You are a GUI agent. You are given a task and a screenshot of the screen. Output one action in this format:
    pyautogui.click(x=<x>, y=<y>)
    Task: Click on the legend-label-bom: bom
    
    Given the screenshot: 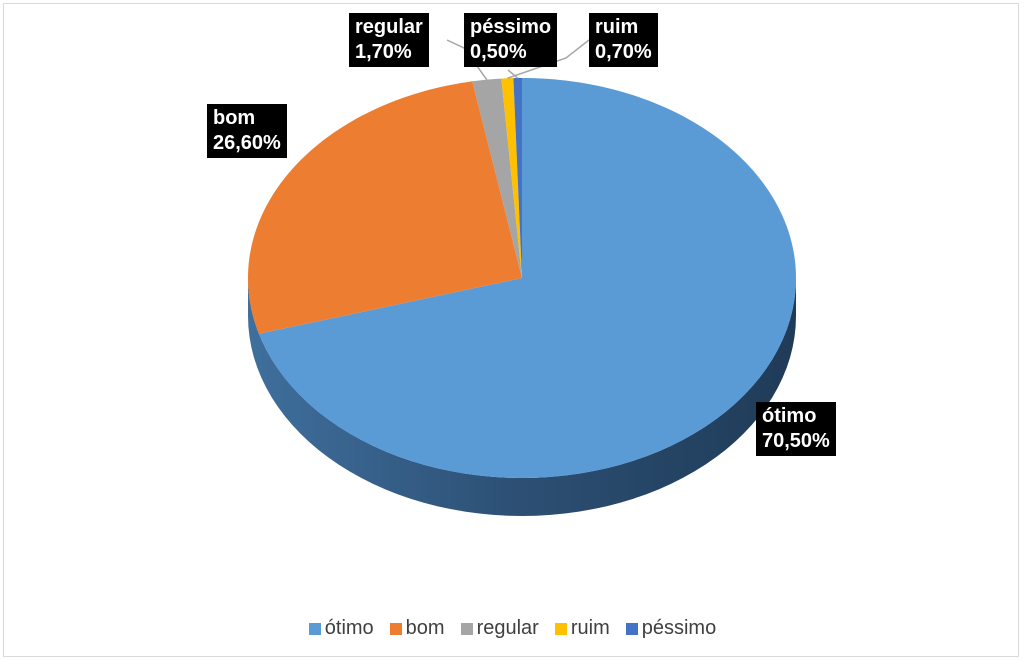 What is the action you would take?
    pyautogui.click(x=425, y=628)
    